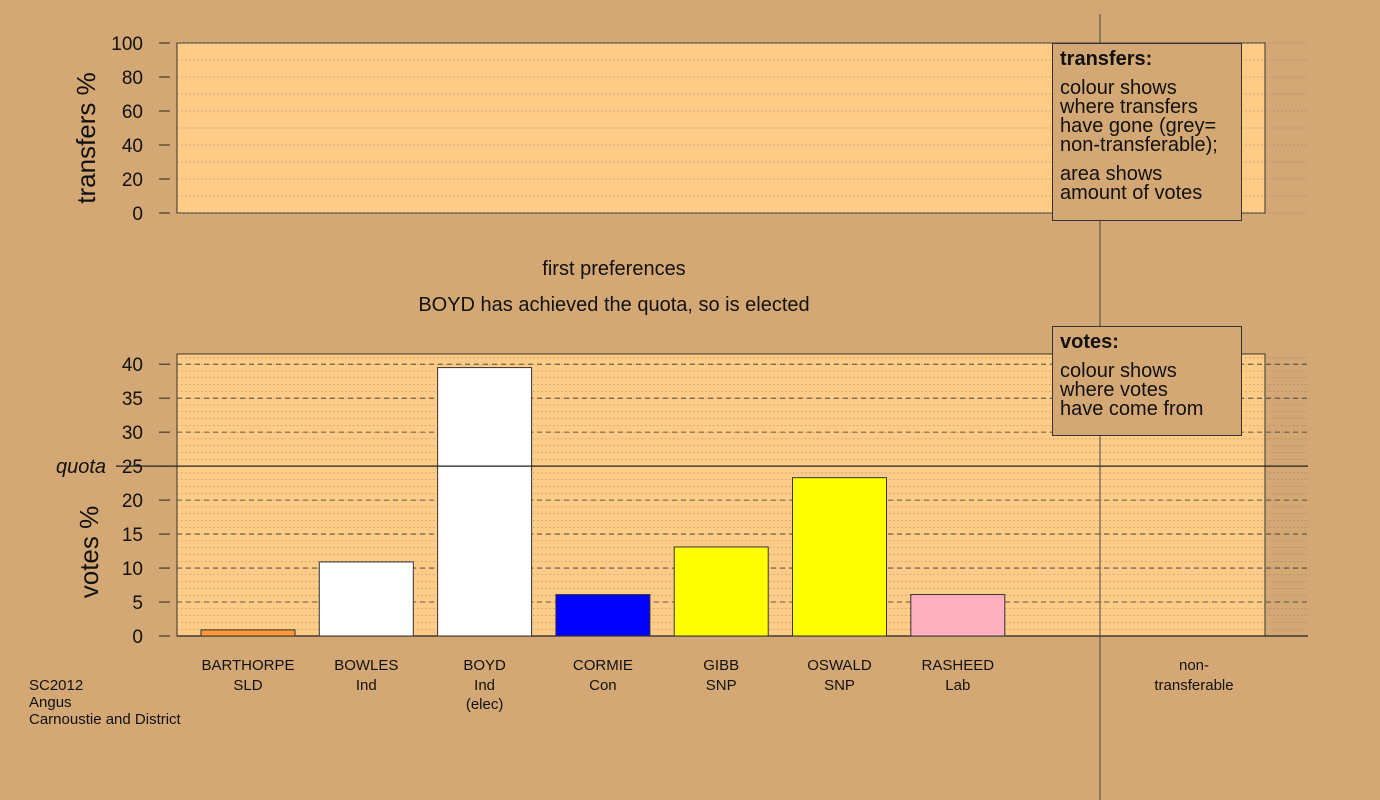  I want to click on bar-oswald, so click(839, 557).